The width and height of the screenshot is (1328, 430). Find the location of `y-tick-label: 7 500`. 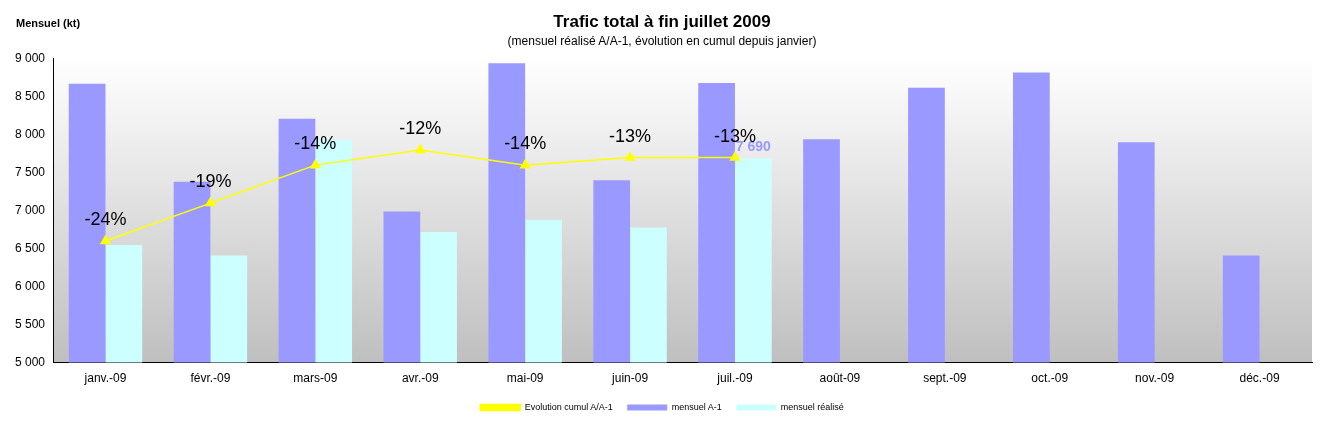

y-tick-label: 7 500 is located at coordinates (30, 172).